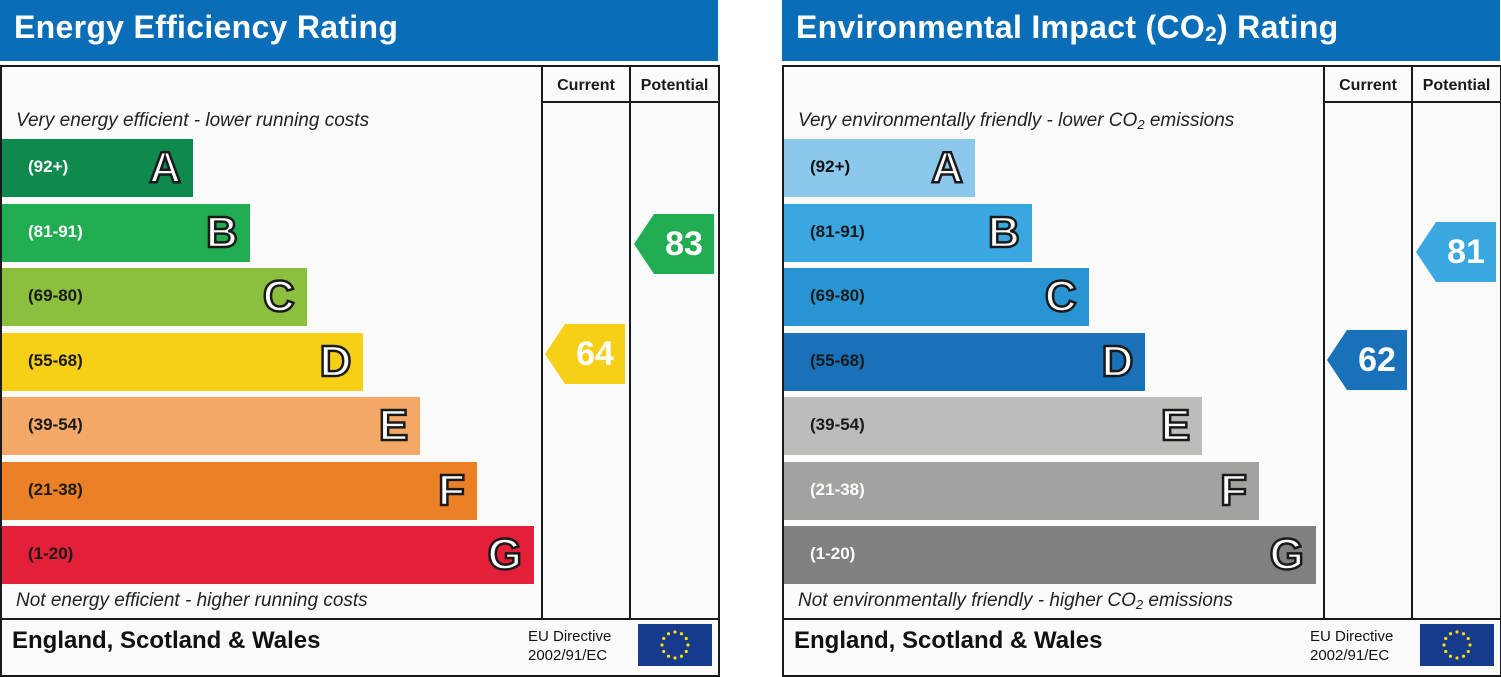 The width and height of the screenshot is (1501, 677). Describe the element at coordinates (837, 295) in the screenshot. I see `band-range-label: (69-80)` at that location.